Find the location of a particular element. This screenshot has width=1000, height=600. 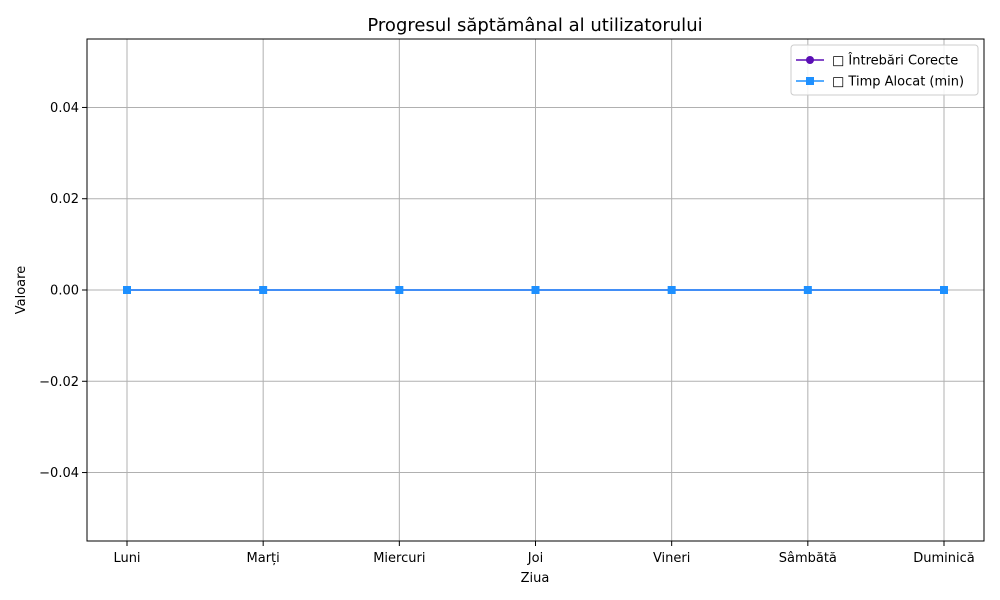

x-axis-label: Ziua is located at coordinates (535, 578).